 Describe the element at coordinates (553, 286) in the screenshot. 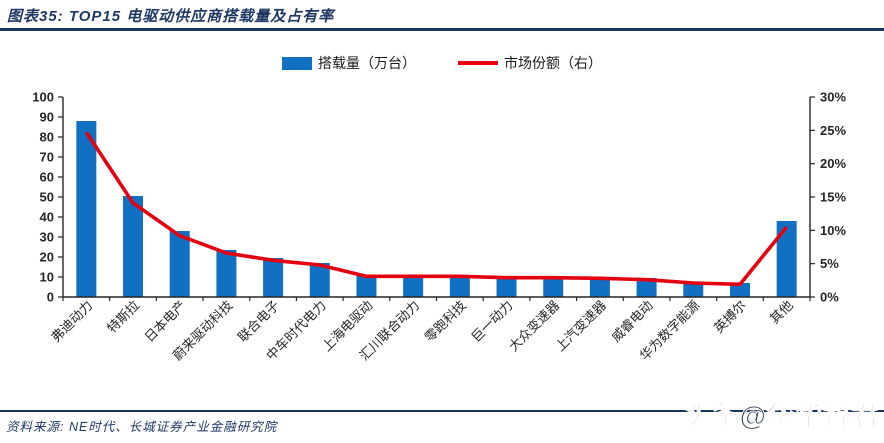

I see `bar-大众变速器` at that location.